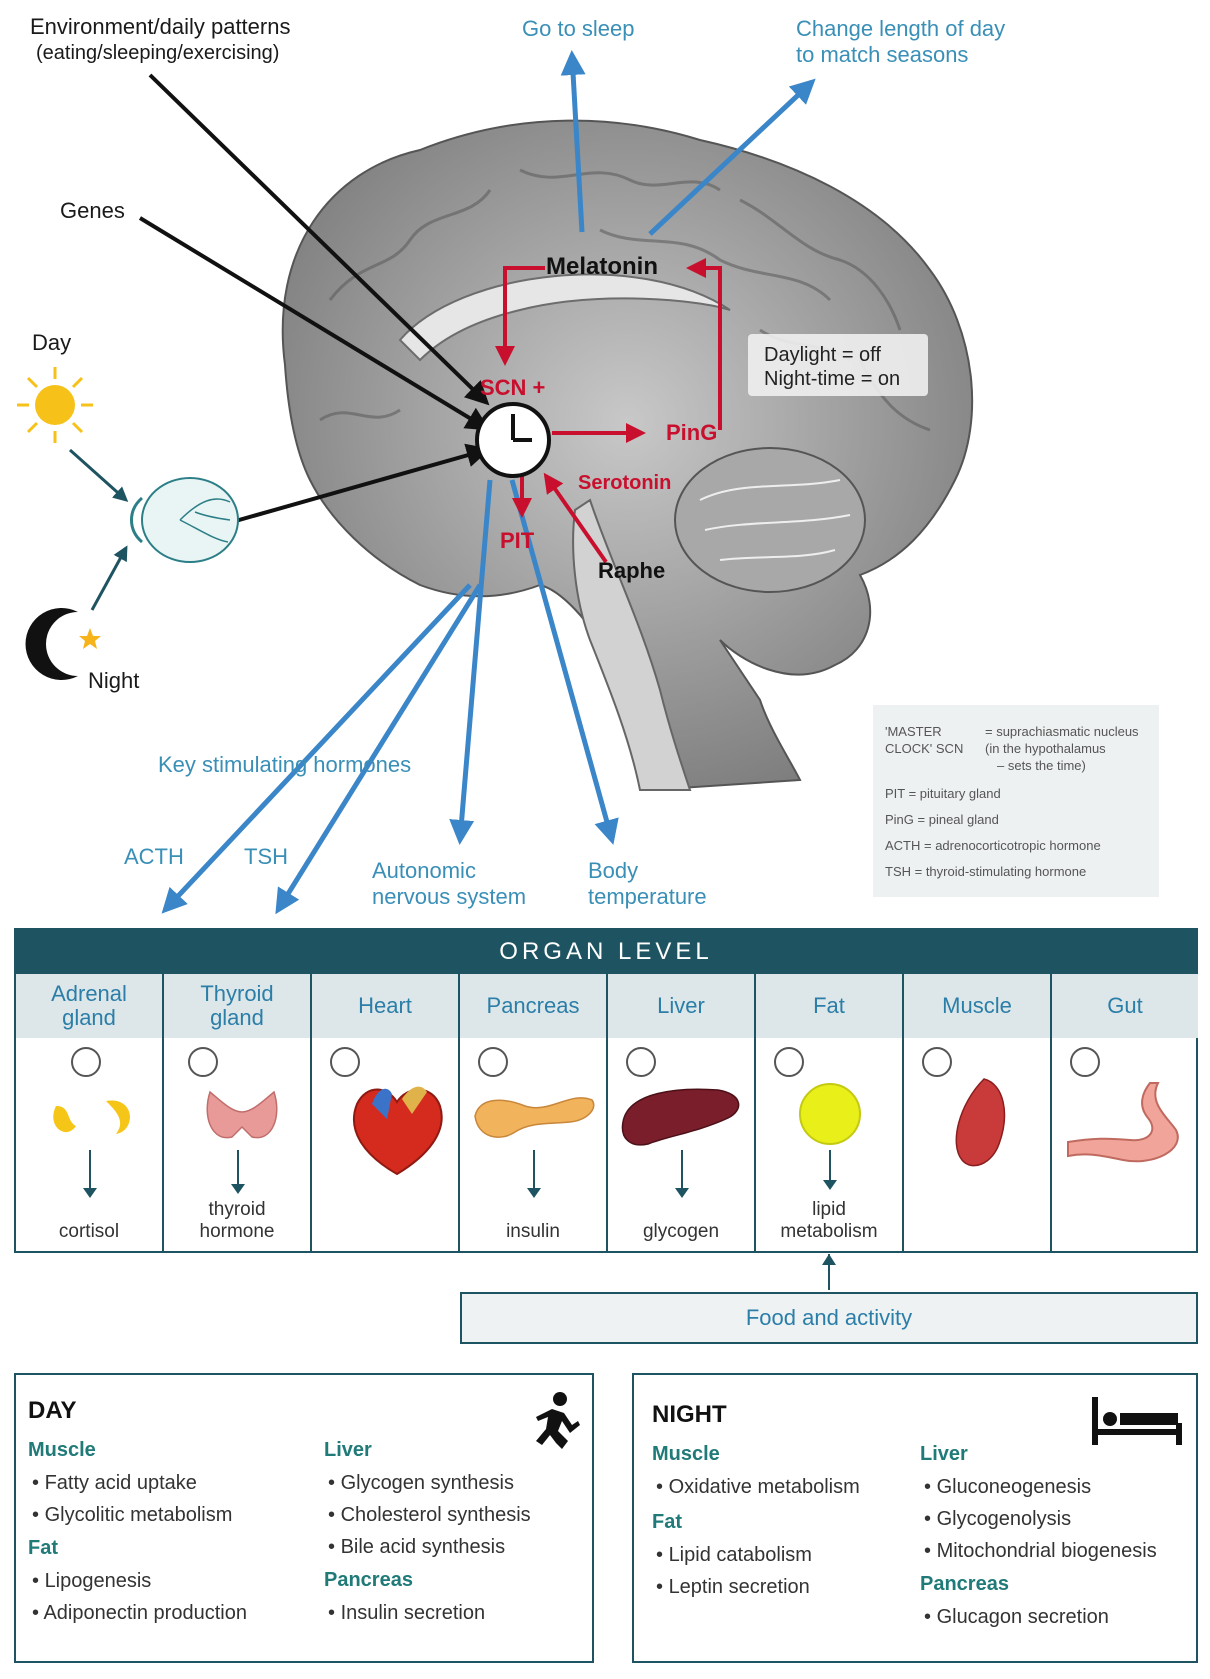  Describe the element at coordinates (90, 1113) in the screenshot. I see `organ-column-adrenal: Adrenal gland cortisol` at that location.